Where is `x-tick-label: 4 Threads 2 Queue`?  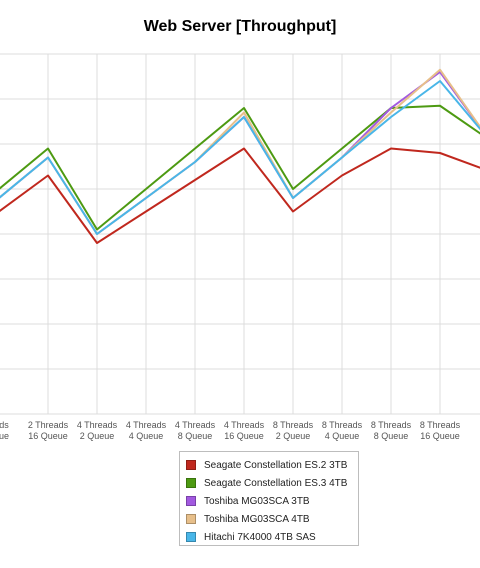
x-tick-label: 4 Threads 2 Queue is located at coordinates (97, 430).